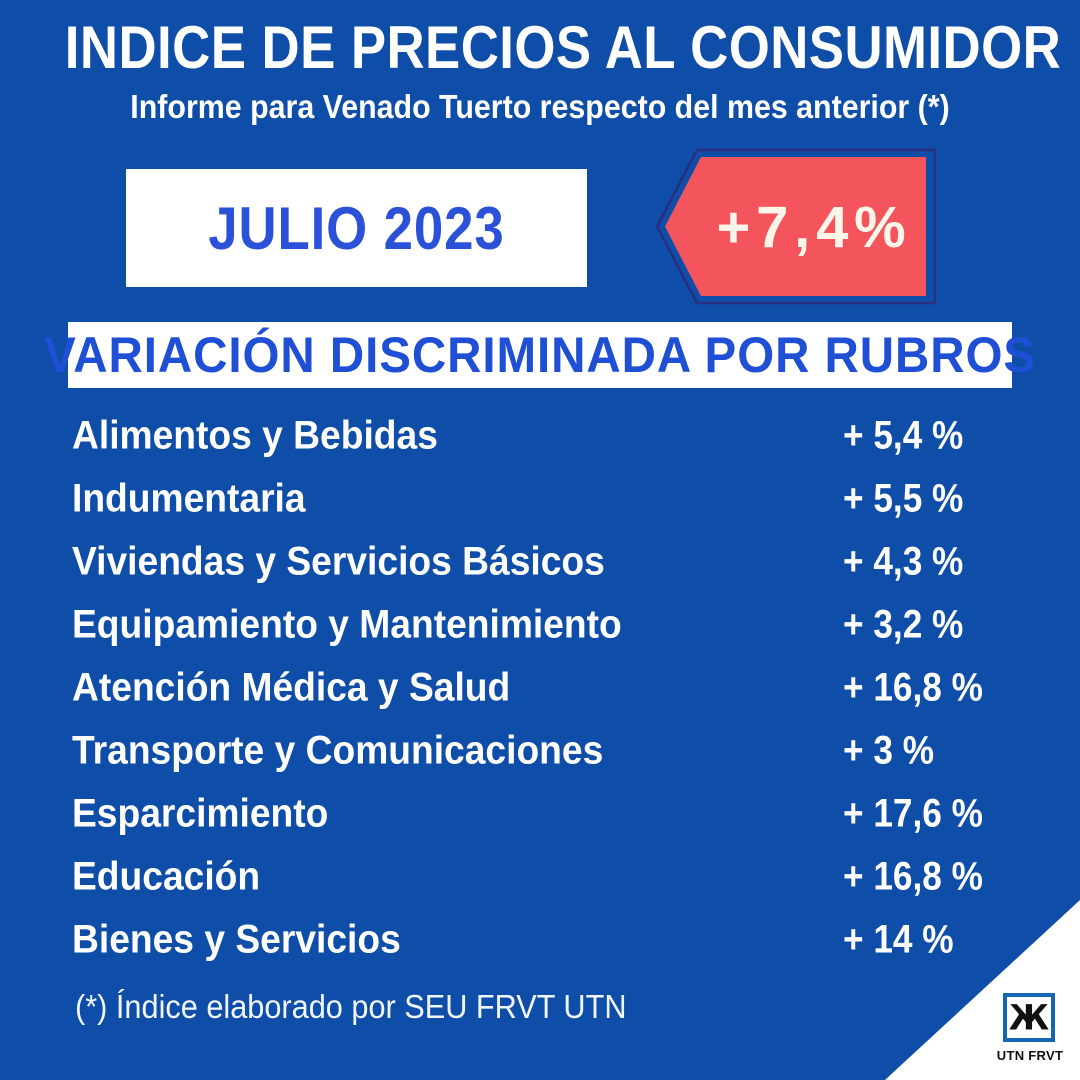  I want to click on period-label: JULIO 2023, so click(356, 228).